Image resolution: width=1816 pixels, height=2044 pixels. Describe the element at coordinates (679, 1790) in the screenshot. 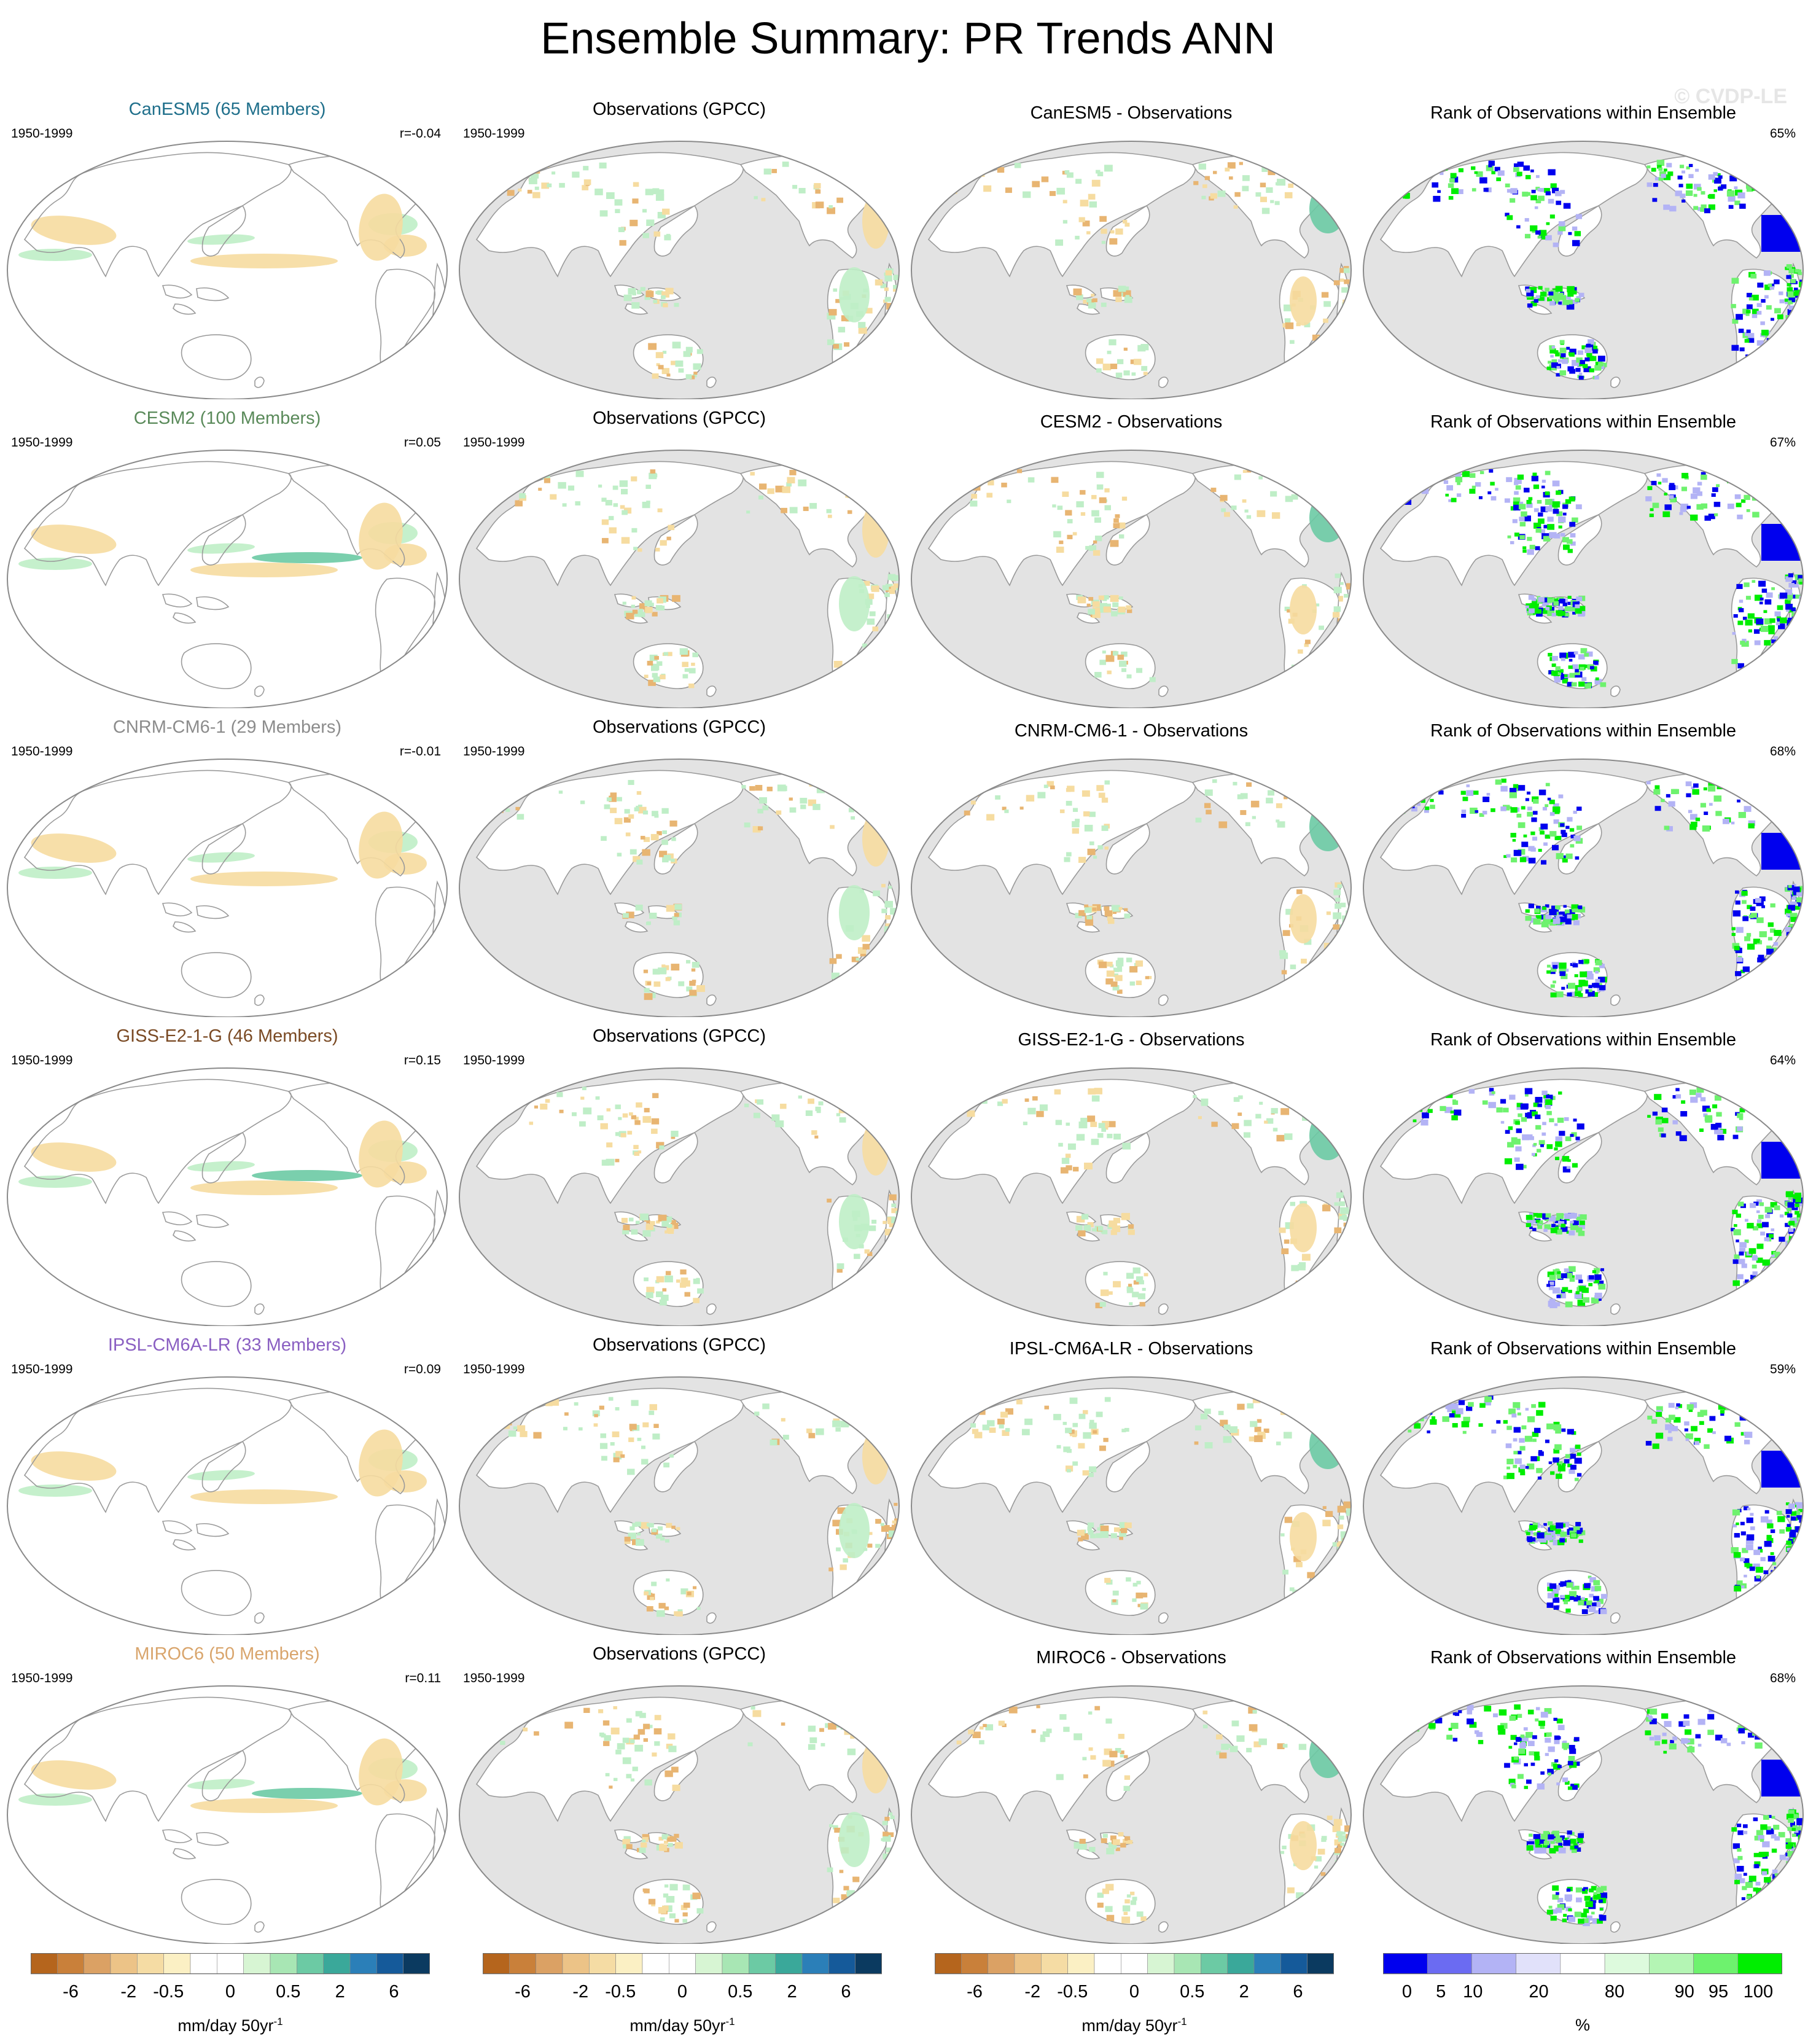

I see `panel-obs-5: Observations (GPCC) 1950-1999` at that location.